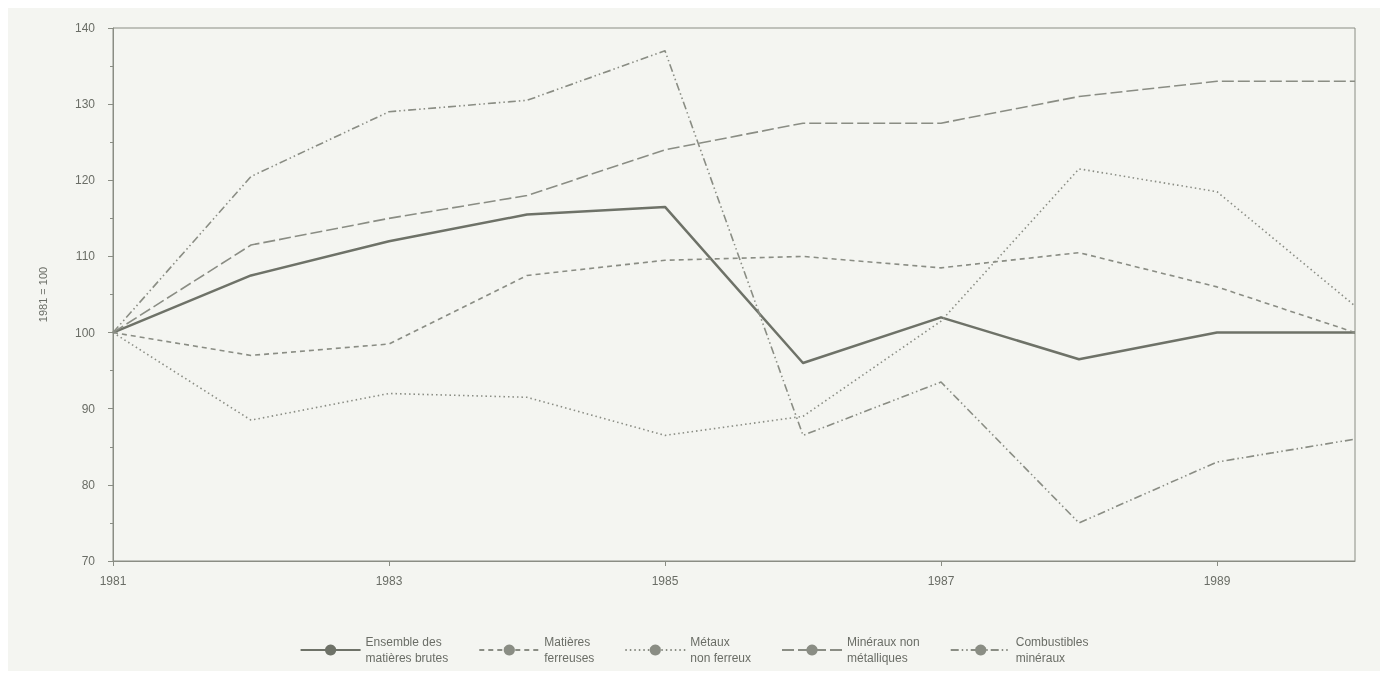  Describe the element at coordinates (42, 294) in the screenshot. I see `y-axis-title: 1981 = 100` at that location.